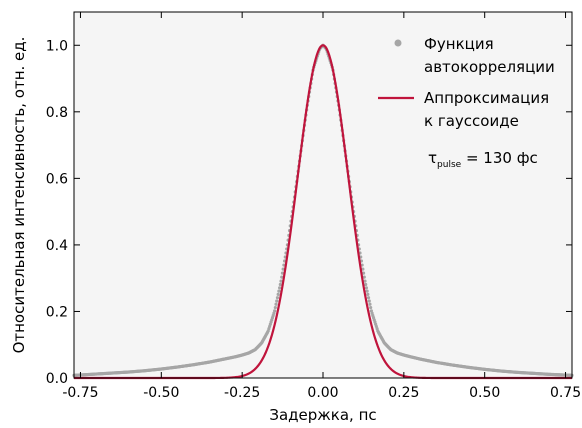  Describe the element at coordinates (57, 379) in the screenshot. I see `y-tick-label: 0.0` at that location.